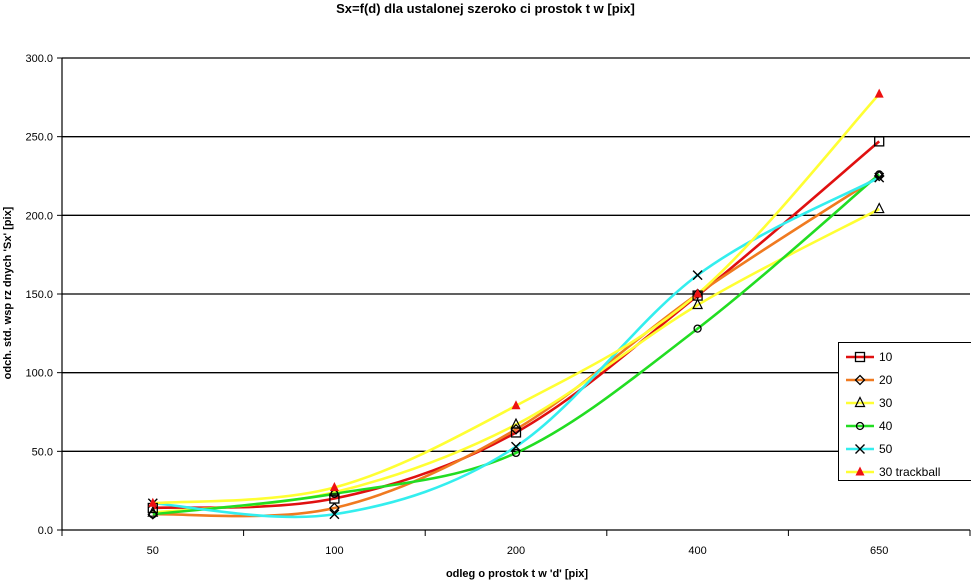 Image resolution: width=971 pixels, height=585 pixels. I want to click on y-tick-label: 100.0, so click(39, 374).